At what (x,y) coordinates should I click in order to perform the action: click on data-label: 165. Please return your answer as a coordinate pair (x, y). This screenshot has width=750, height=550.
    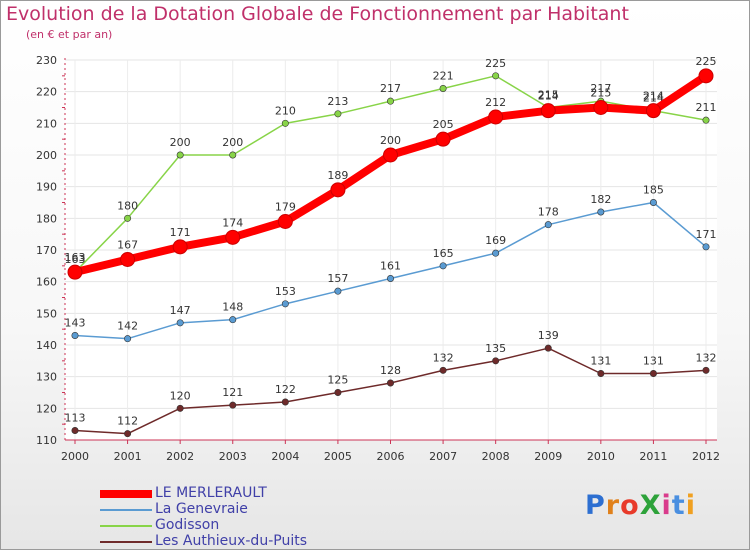
    Looking at the image, I should click on (443, 253).